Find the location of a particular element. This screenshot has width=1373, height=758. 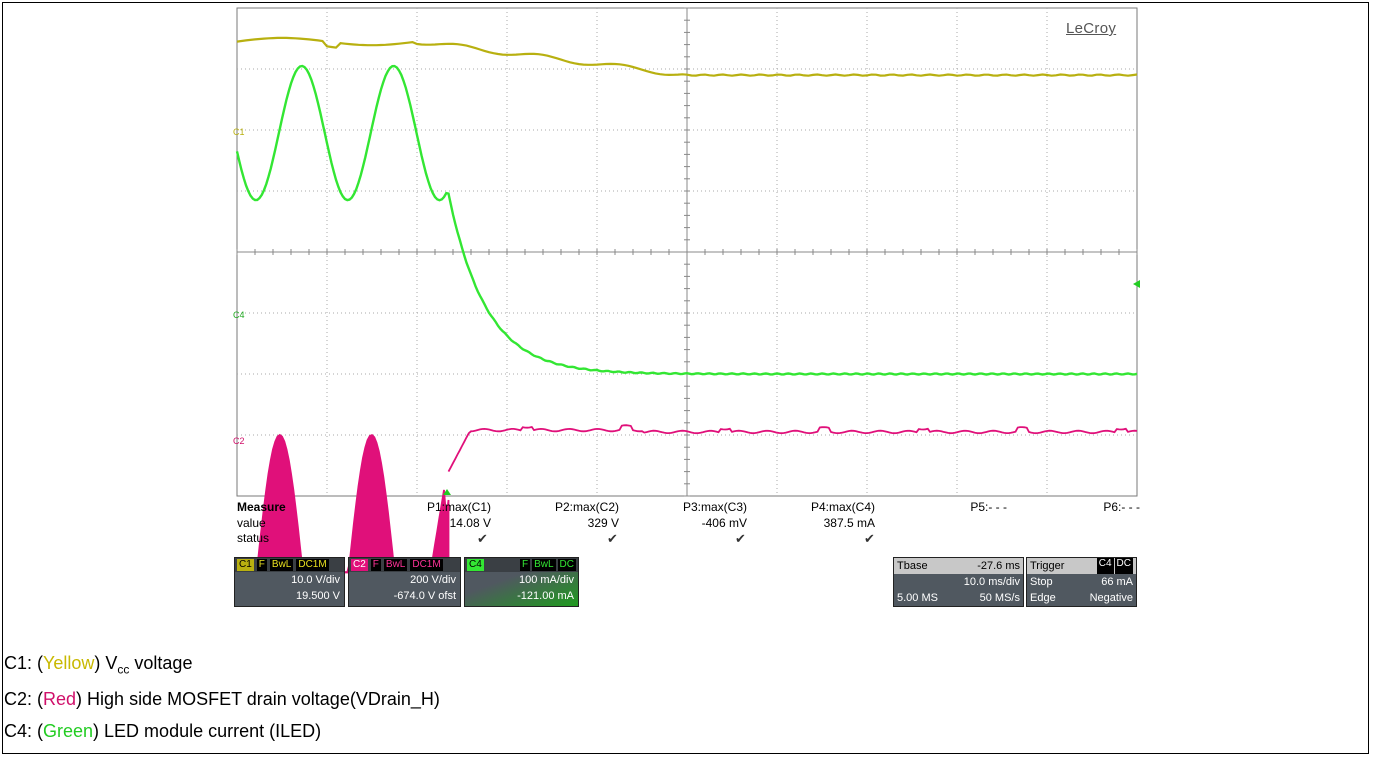

timebase-row1: Tbase -27.6 ms is located at coordinates (958, 566).